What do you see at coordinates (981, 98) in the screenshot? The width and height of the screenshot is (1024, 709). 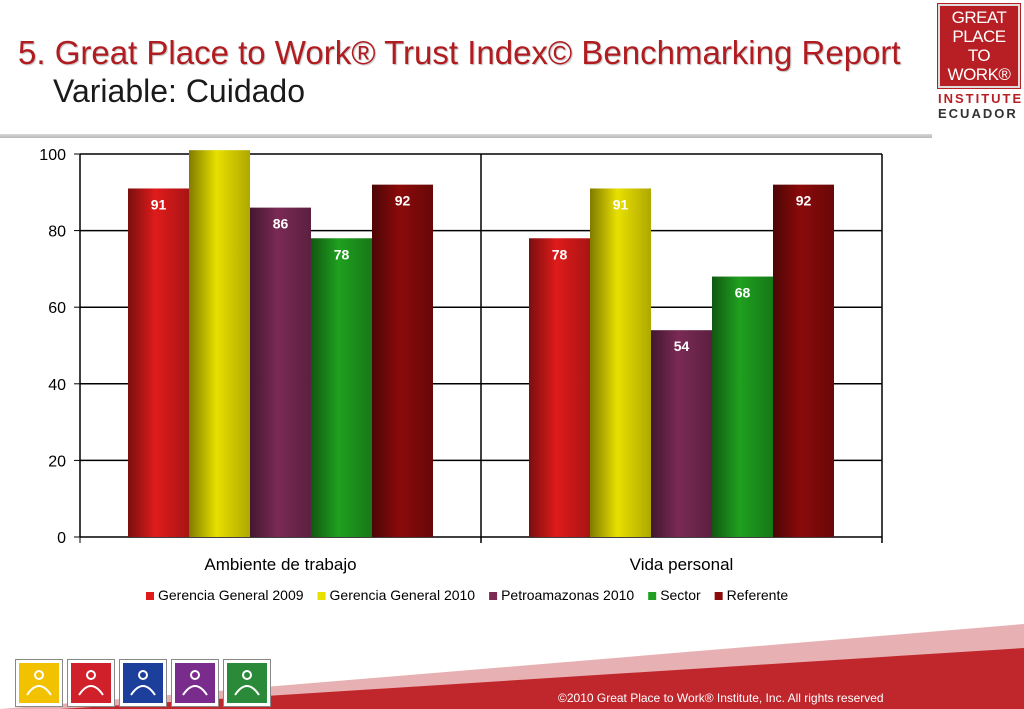 I see `logo-institute: INSTITUTE` at bounding box center [981, 98].